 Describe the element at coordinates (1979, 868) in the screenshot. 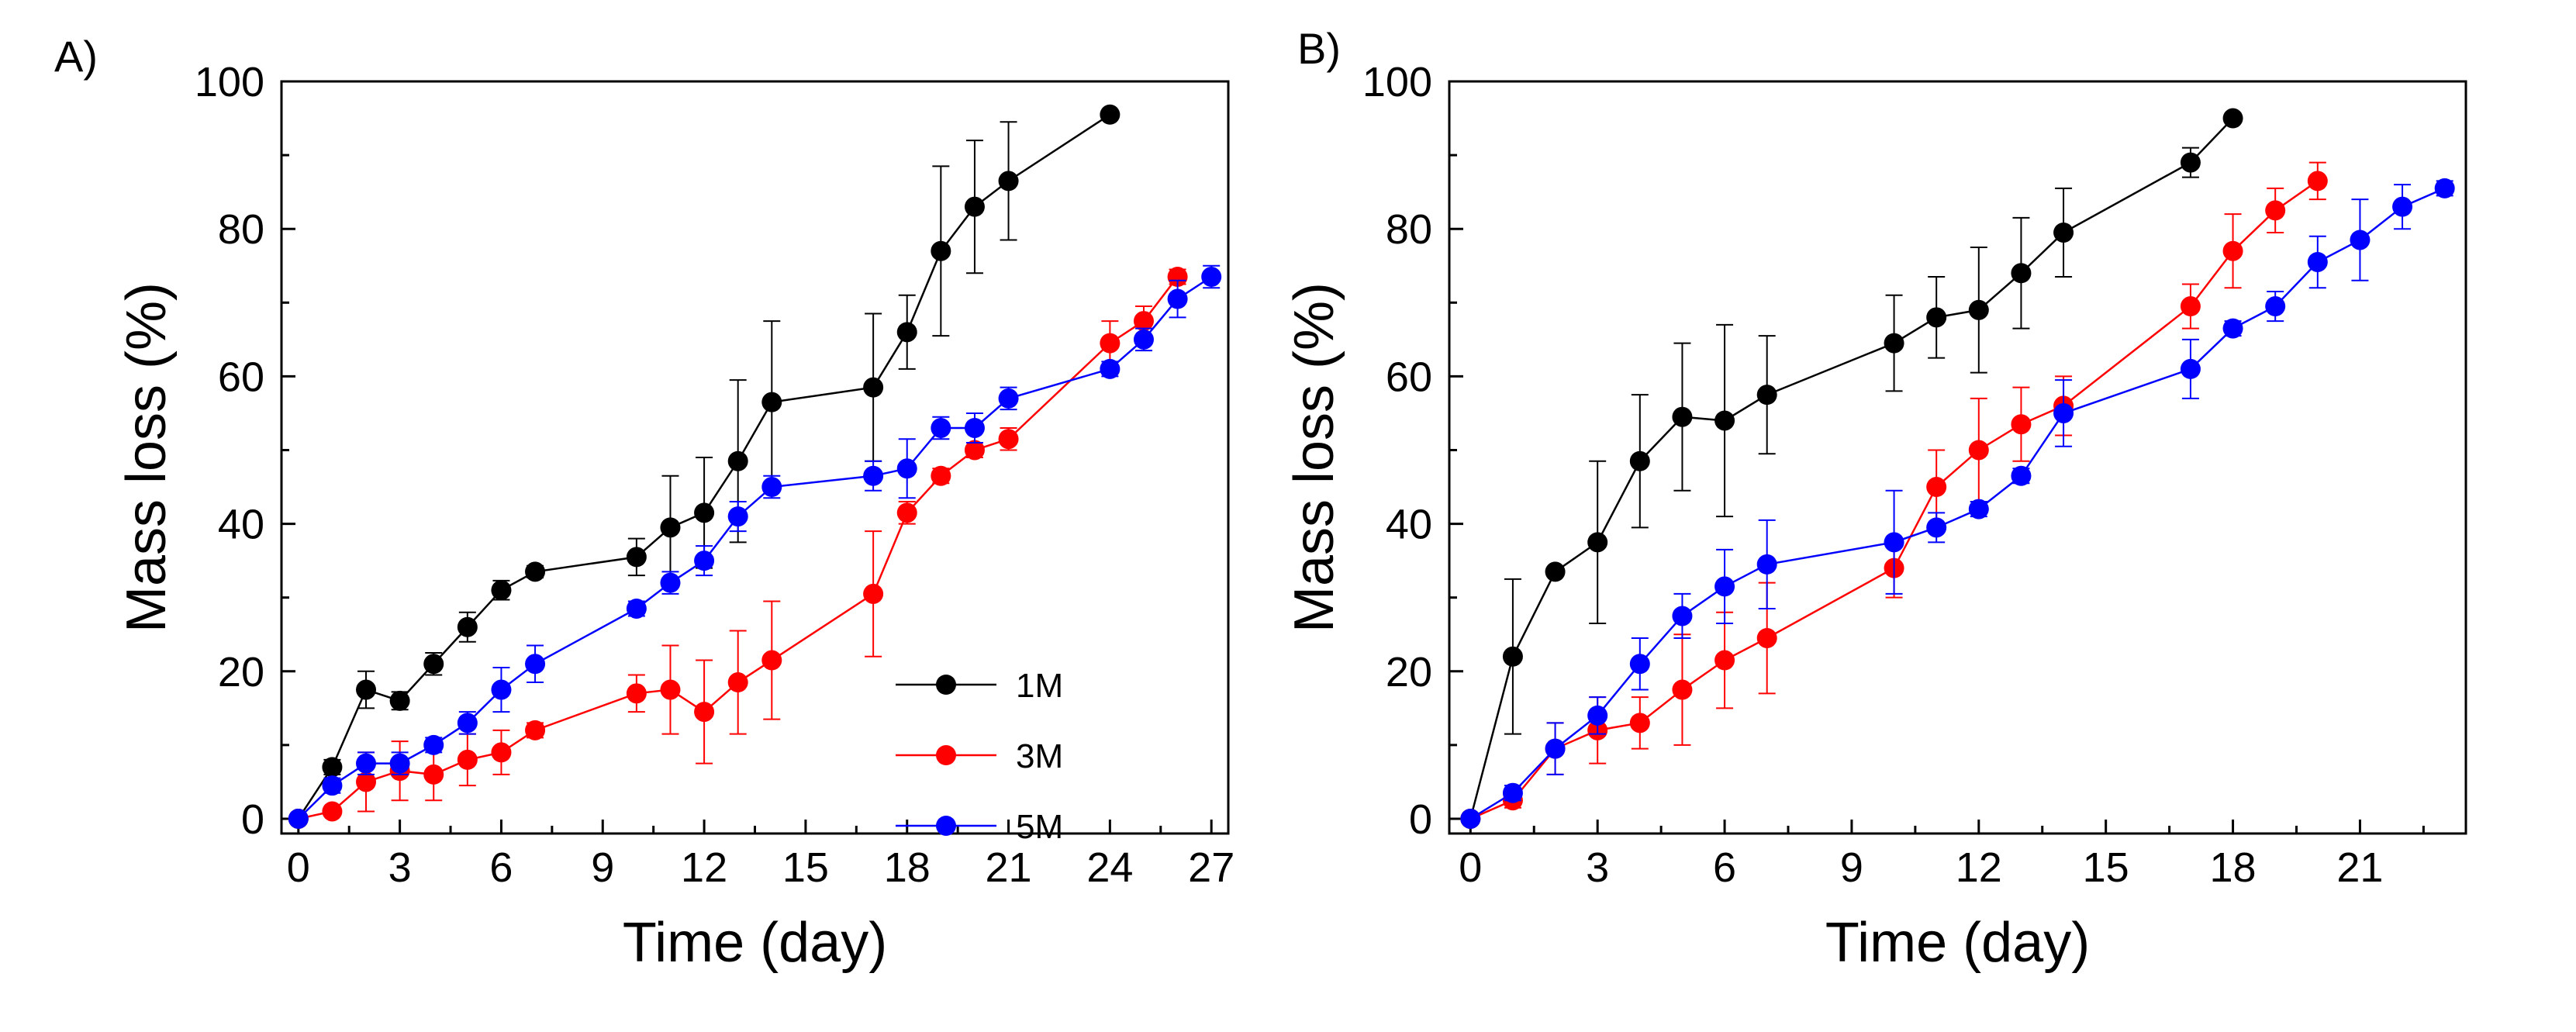

I see `x-tick-label: 12` at that location.